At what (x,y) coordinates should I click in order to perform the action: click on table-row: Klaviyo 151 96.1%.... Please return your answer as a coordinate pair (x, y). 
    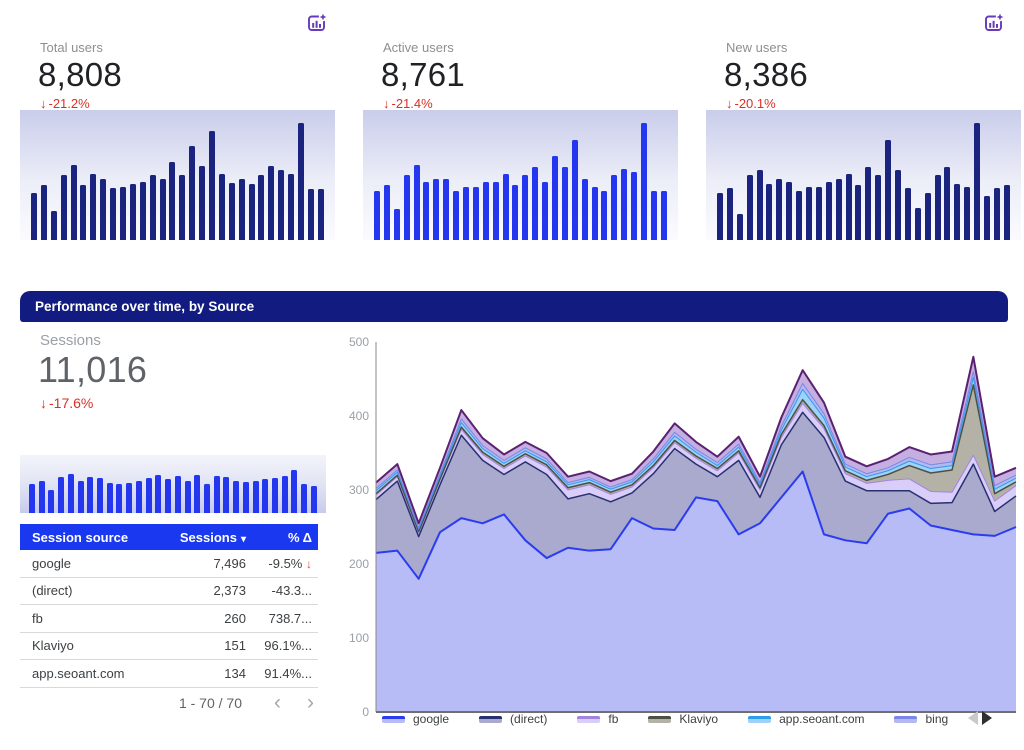
    Looking at the image, I should click on (169, 646).